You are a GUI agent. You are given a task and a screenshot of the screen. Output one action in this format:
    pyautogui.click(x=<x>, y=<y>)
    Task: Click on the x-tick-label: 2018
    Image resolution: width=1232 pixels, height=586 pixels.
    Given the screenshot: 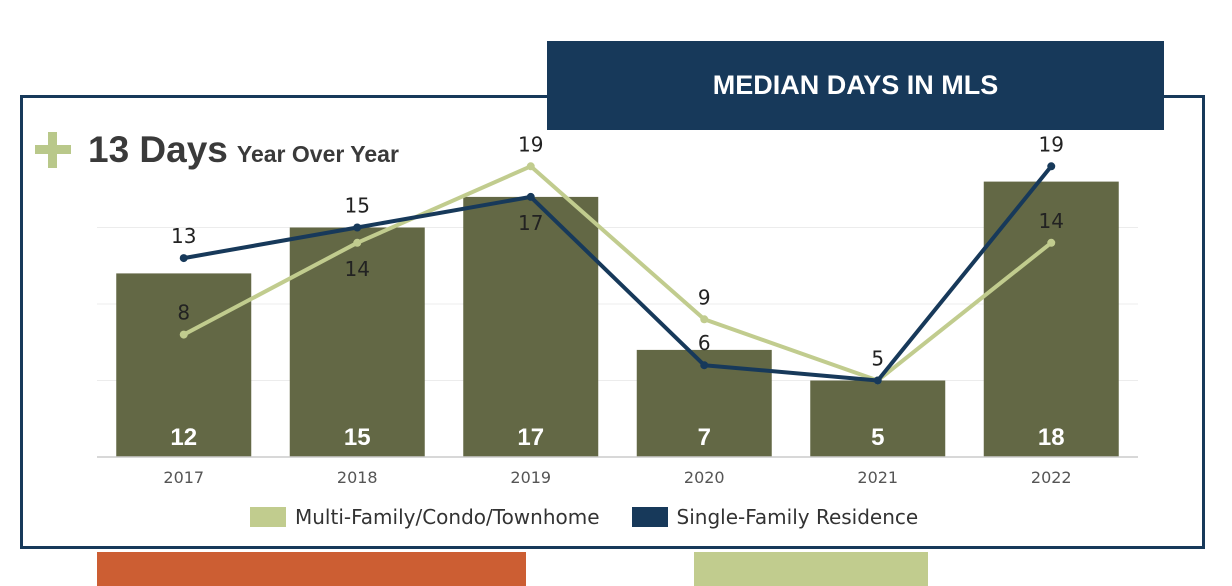 What is the action you would take?
    pyautogui.click(x=357, y=477)
    